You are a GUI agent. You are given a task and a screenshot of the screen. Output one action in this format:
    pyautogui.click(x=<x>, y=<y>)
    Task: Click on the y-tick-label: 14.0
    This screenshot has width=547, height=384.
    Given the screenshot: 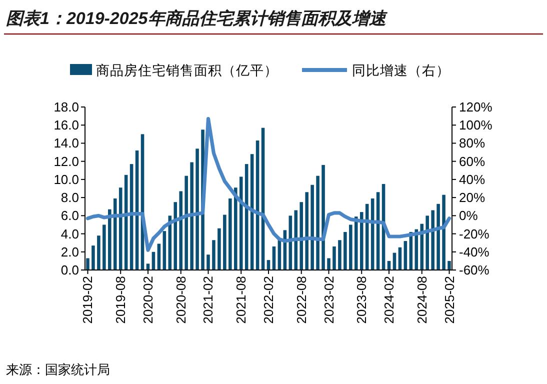 What is the action you would take?
    pyautogui.click(x=66, y=143)
    